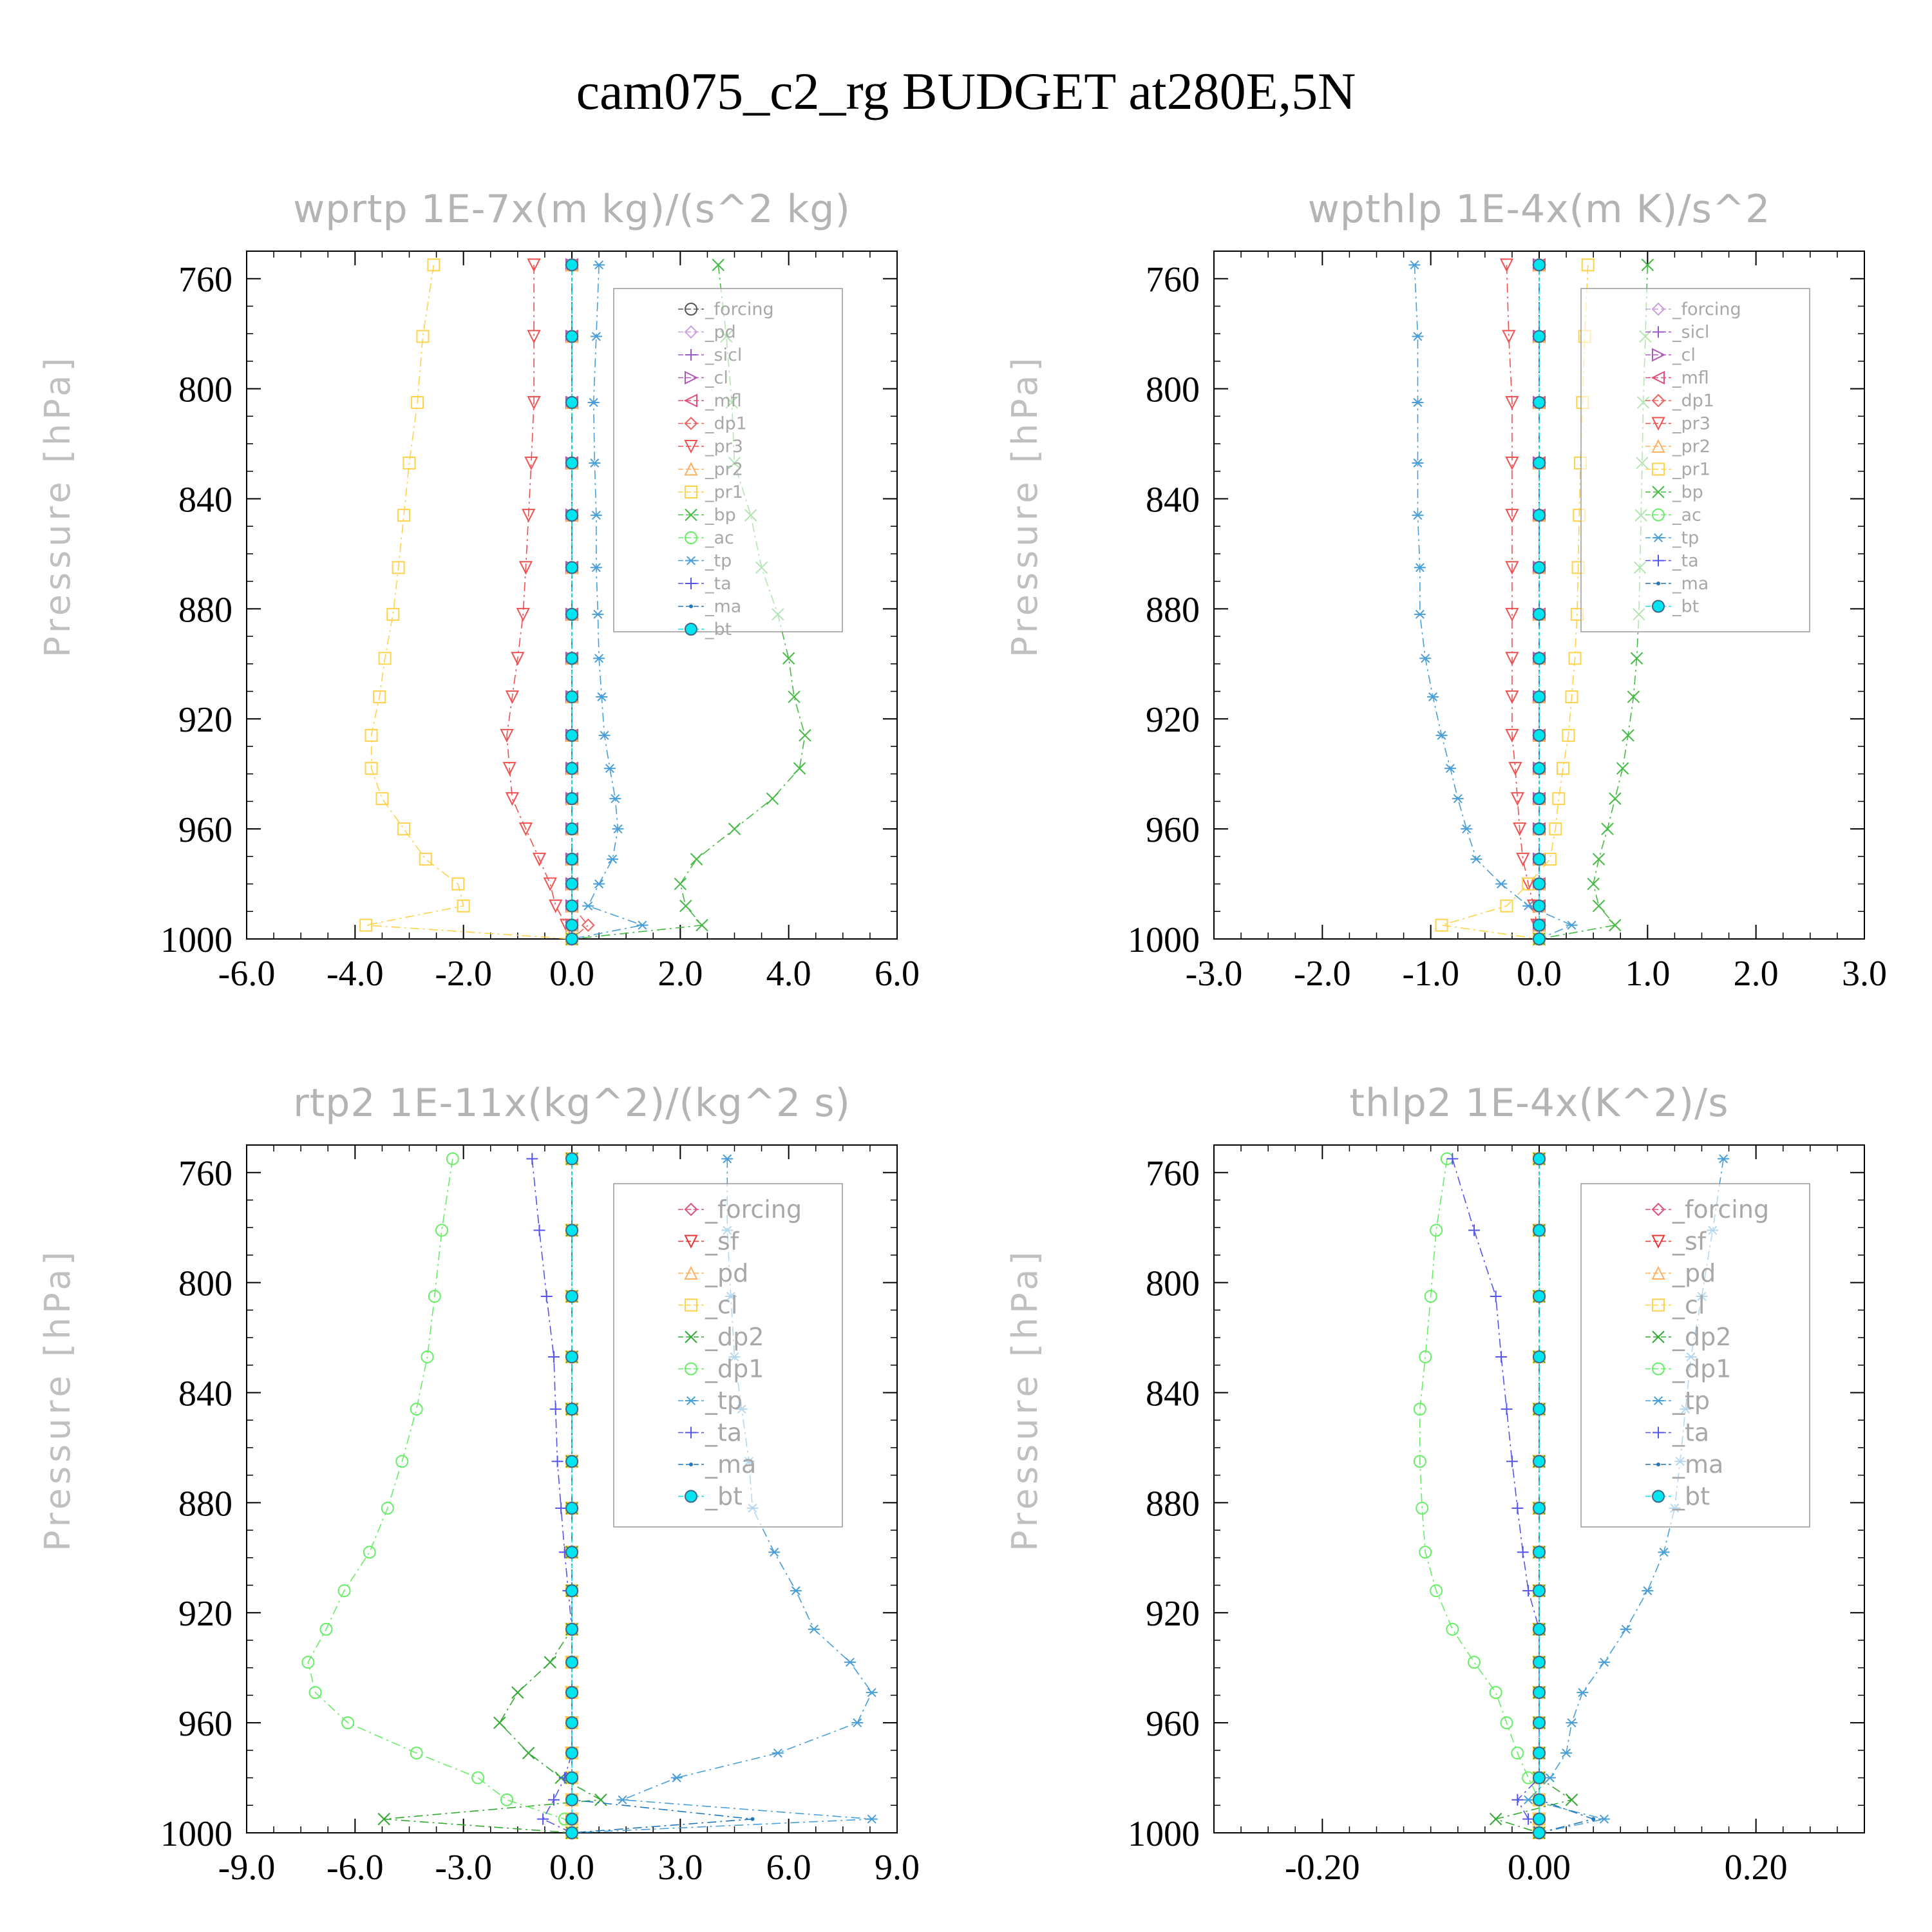 The width and height of the screenshot is (1932, 1932). What do you see at coordinates (205, 1614) in the screenshot?
I see `y-tick-label: 920` at bounding box center [205, 1614].